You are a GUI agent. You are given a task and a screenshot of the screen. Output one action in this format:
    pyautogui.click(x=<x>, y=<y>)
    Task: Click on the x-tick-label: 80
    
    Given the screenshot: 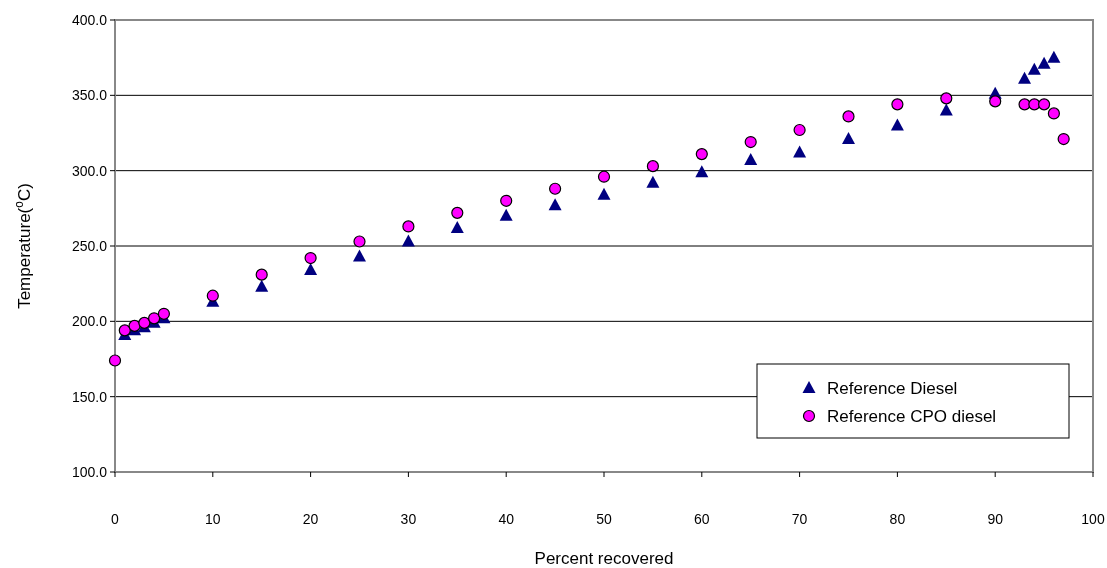 What is the action you would take?
    pyautogui.click(x=897, y=519)
    